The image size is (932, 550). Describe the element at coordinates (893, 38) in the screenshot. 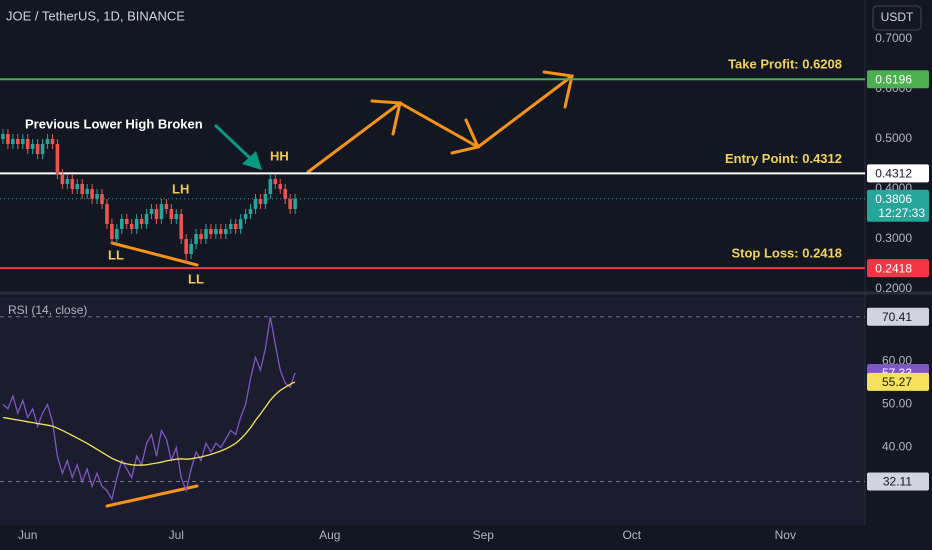

I see `y-tick-label: 0.7000` at that location.